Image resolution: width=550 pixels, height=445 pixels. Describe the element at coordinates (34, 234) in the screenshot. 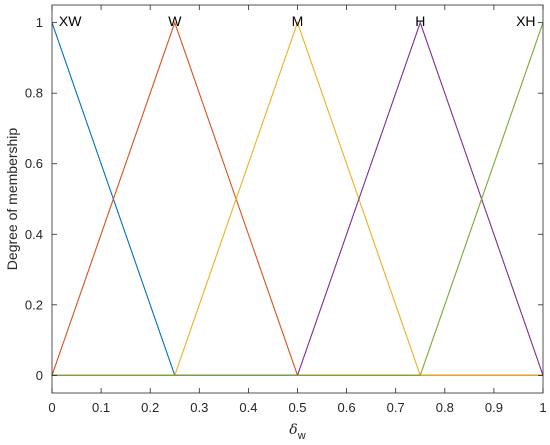

I see `y-tick-label: 0.4` at that location.